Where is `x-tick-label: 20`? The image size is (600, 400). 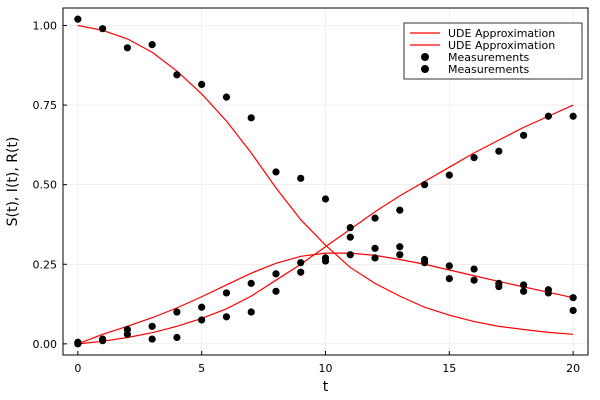 x-tick-label: 20 is located at coordinates (573, 368).